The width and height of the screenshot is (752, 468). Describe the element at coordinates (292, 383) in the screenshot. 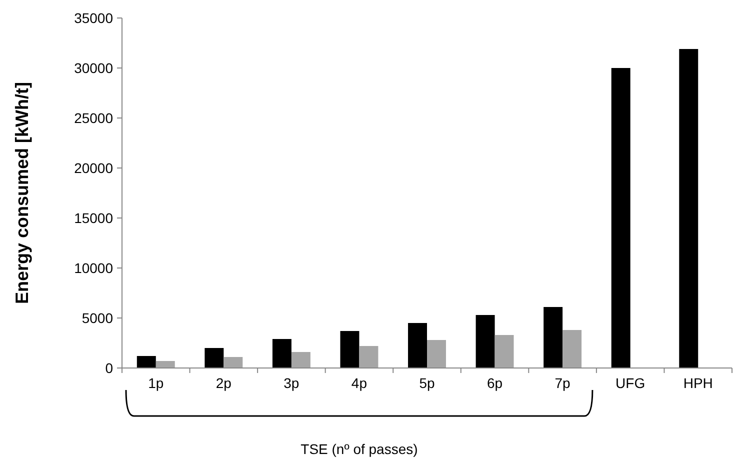

I see `x-tick-label: 3p` at that location.